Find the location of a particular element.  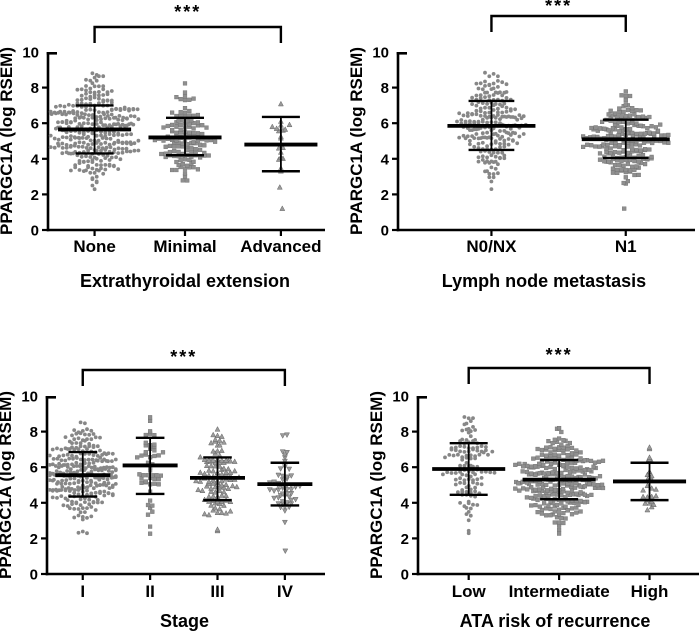

category-label: Intermediate is located at coordinates (559, 591).